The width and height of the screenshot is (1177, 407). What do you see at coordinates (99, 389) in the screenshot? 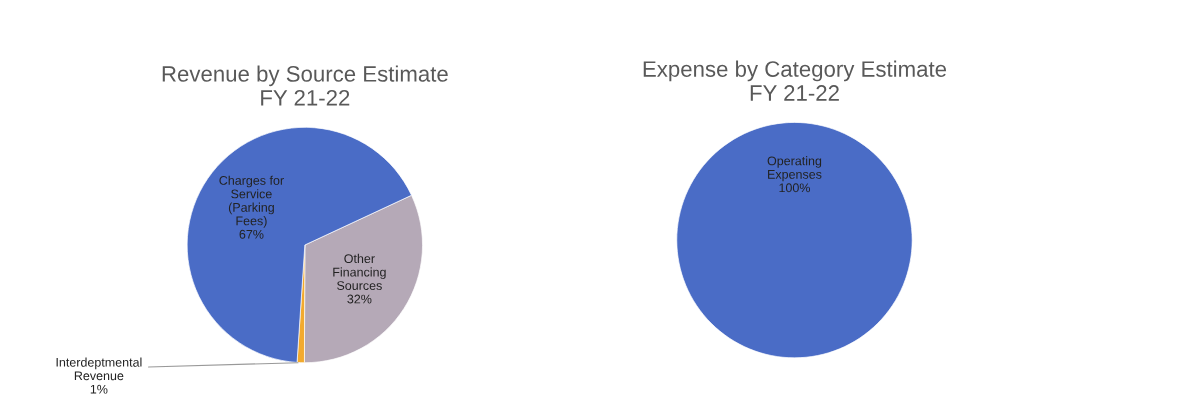
I see `data-label: 1%` at bounding box center [99, 389].